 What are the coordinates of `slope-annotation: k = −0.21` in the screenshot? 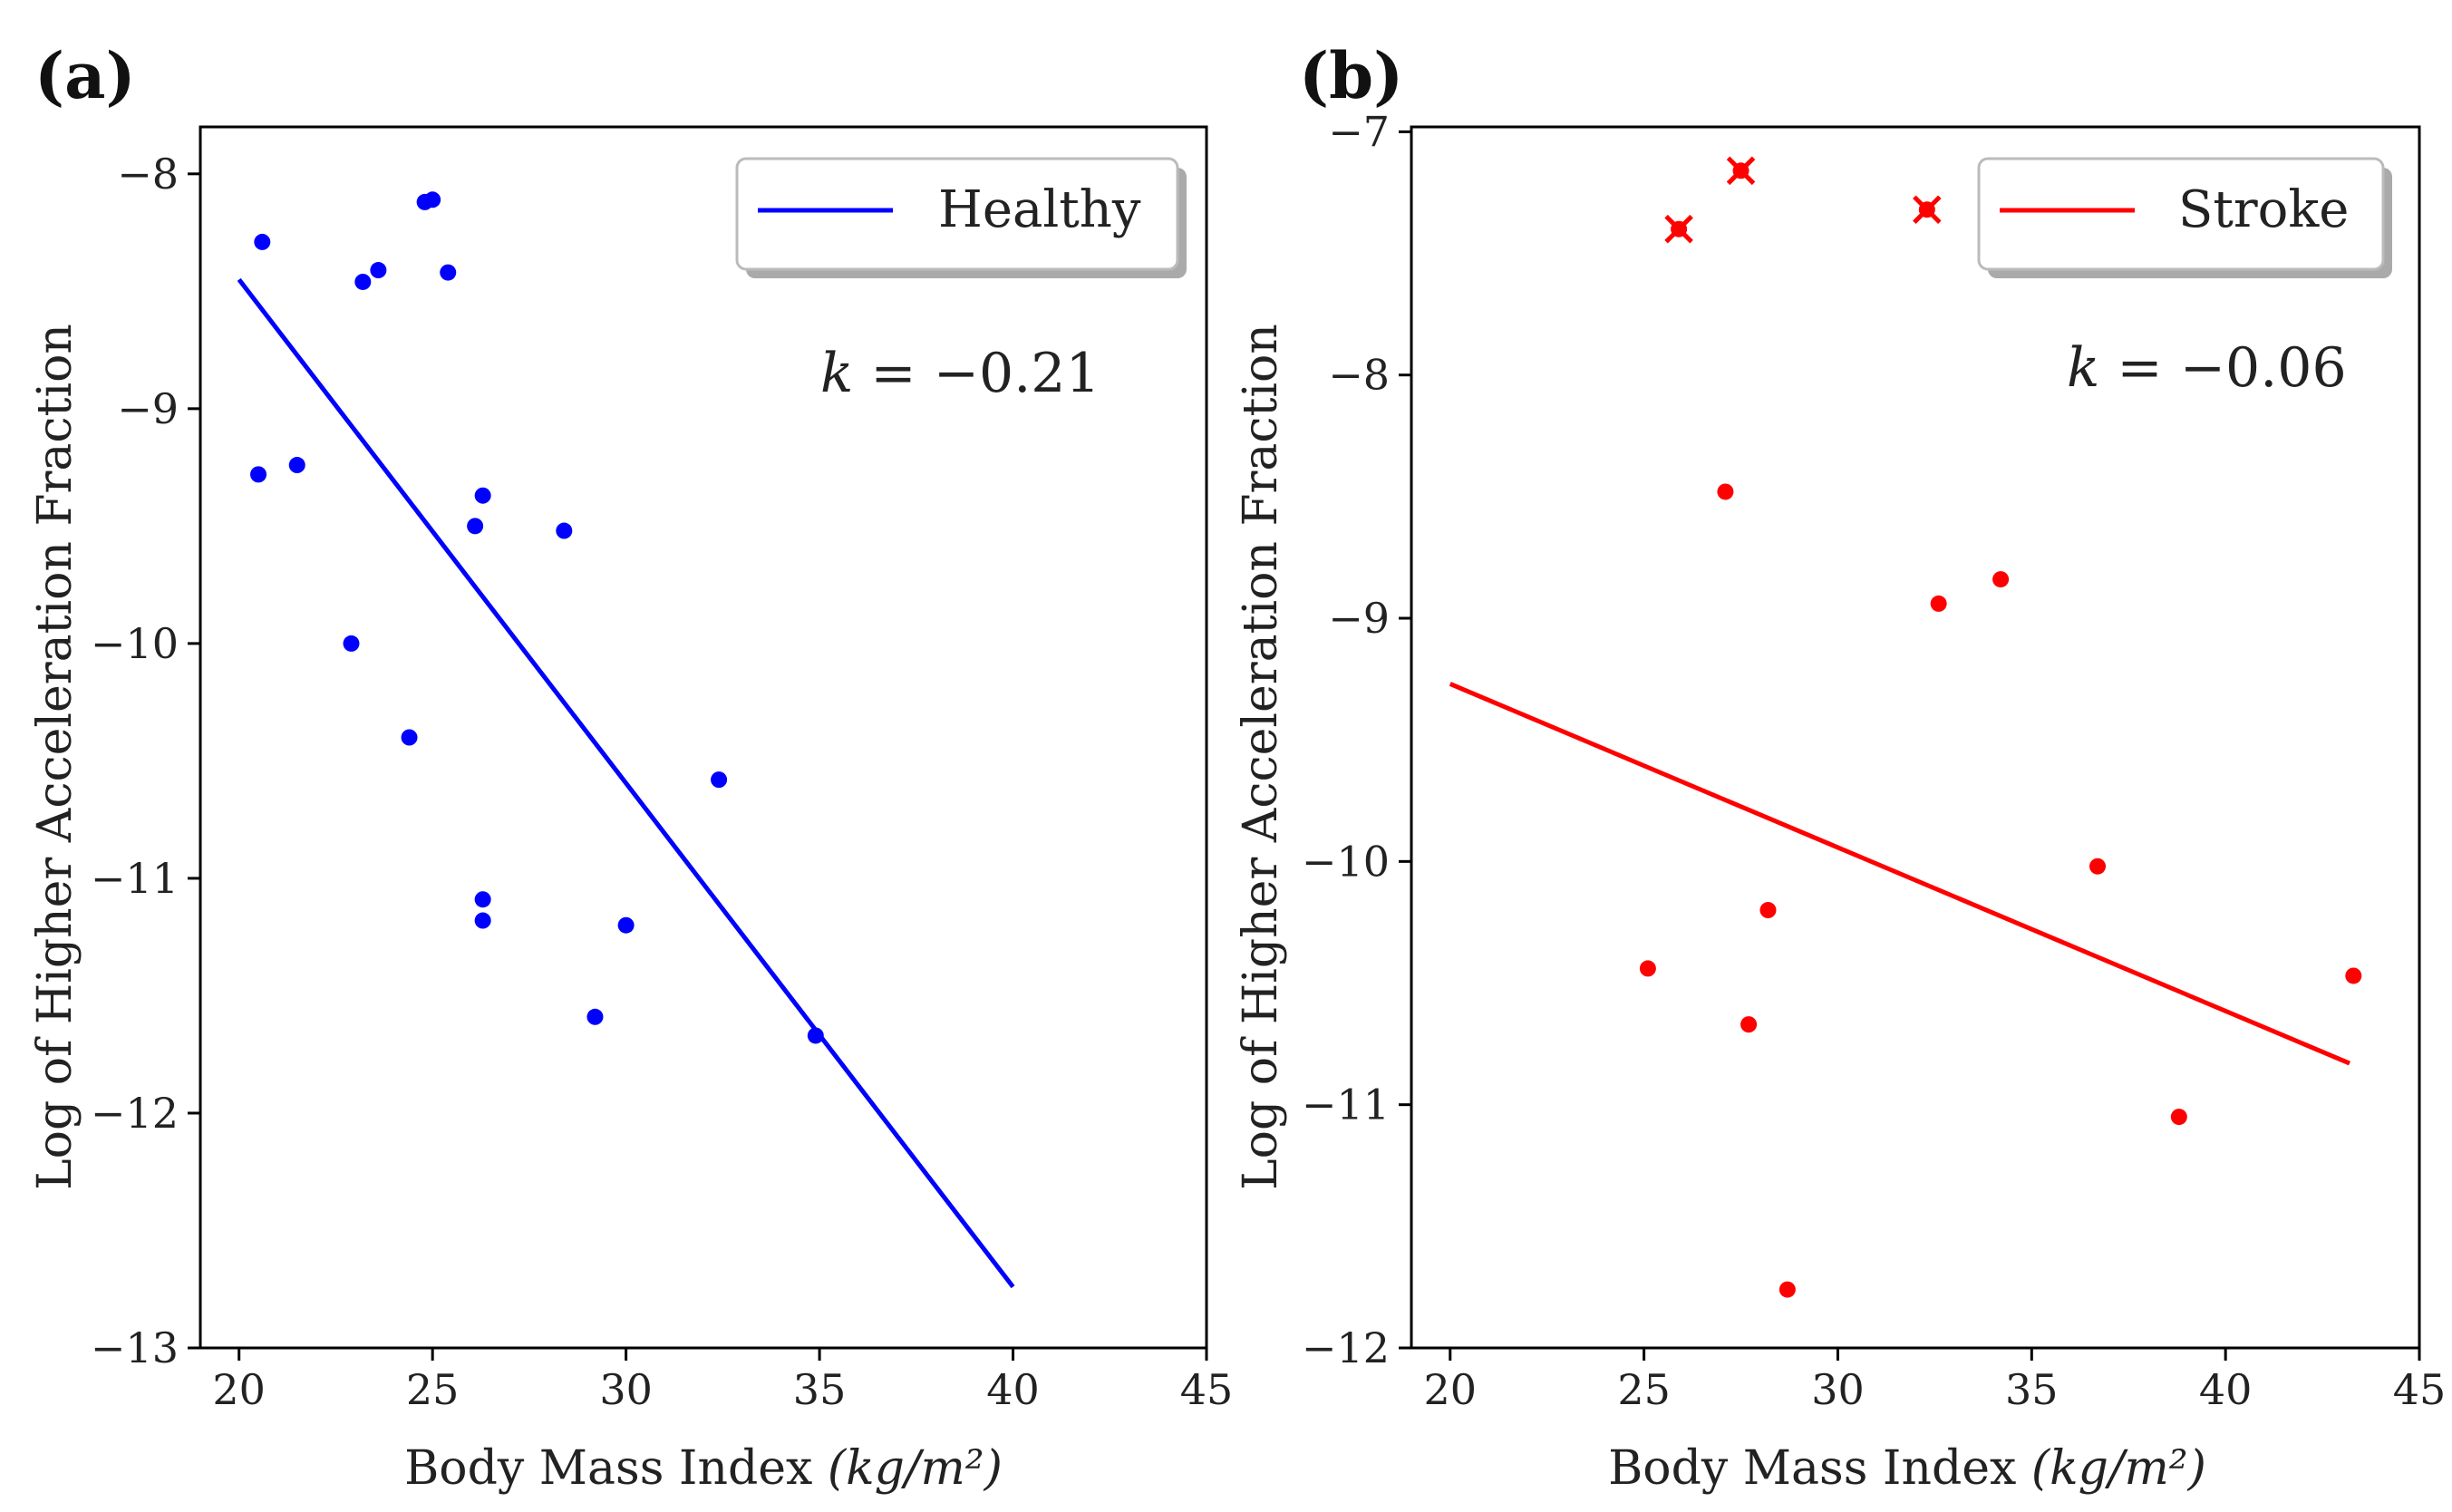 It's located at (960, 374).